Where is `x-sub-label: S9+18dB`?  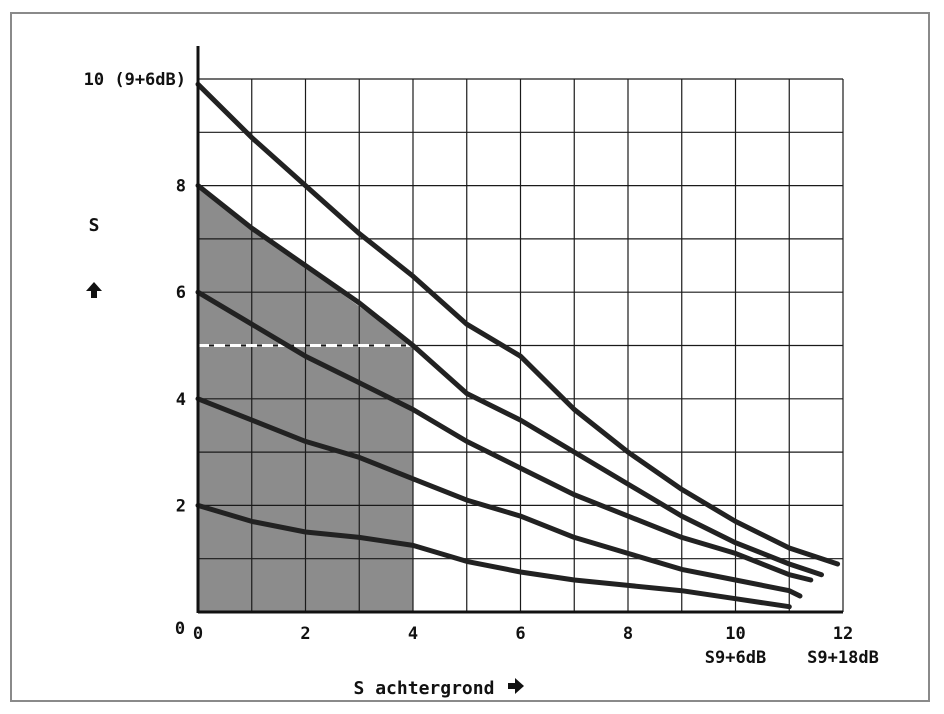 x-sub-label: S9+18dB is located at coordinates (843, 658).